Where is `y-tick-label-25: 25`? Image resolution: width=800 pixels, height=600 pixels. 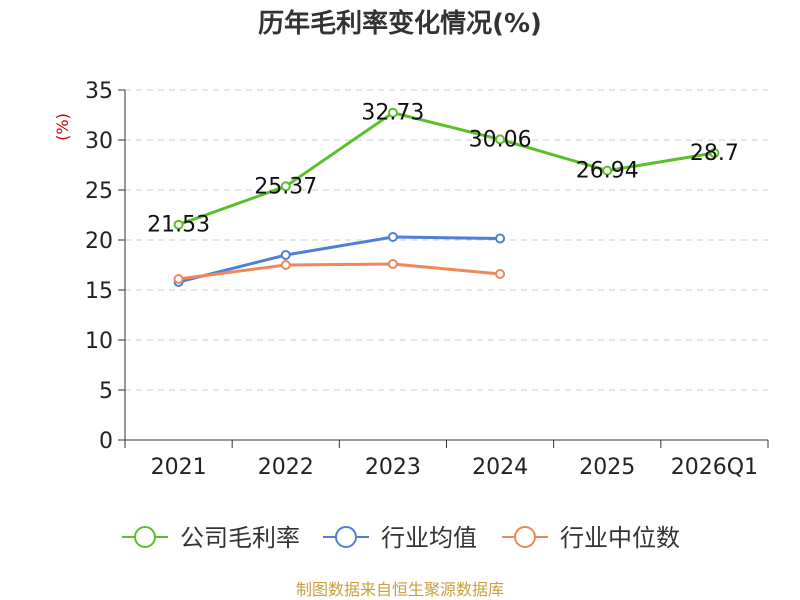
y-tick-label-25: 25 is located at coordinates (99, 191).